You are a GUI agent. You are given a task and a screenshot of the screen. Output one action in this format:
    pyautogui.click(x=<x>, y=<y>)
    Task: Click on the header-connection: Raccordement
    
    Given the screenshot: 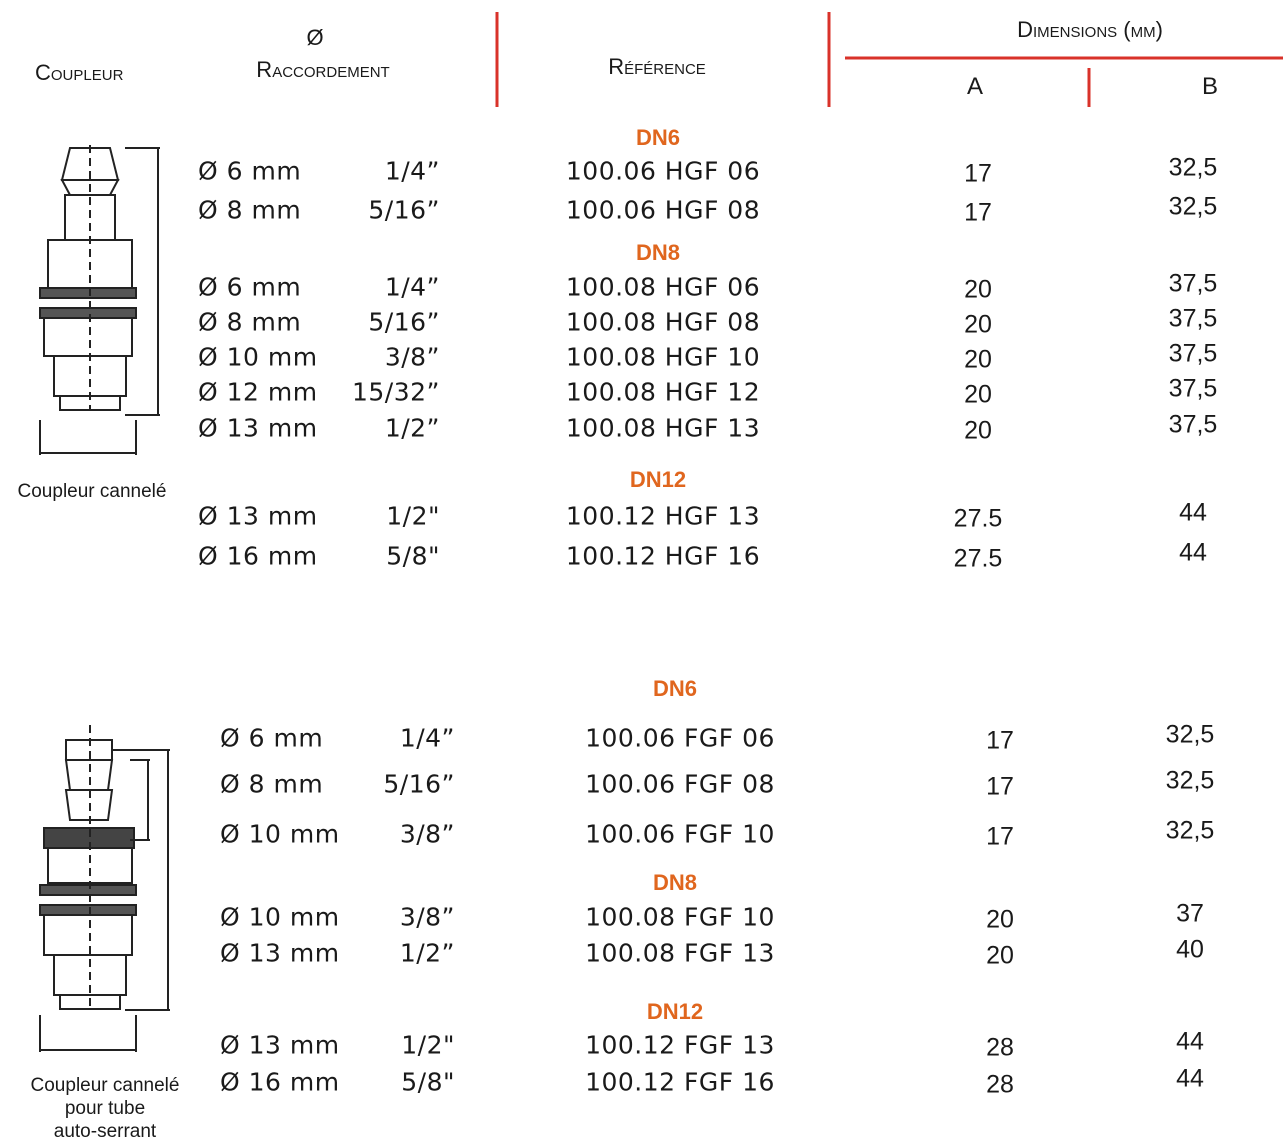 What is the action you would take?
    pyautogui.click(x=323, y=69)
    